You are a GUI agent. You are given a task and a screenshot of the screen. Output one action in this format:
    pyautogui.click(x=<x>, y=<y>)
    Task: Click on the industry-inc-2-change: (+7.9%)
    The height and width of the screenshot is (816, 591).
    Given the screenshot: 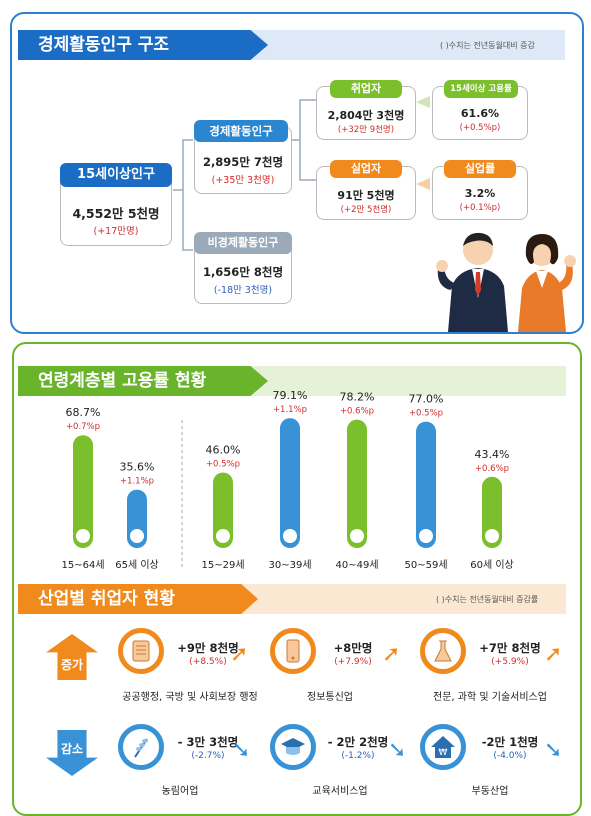 What is the action you would take?
    pyautogui.click(x=353, y=662)
    